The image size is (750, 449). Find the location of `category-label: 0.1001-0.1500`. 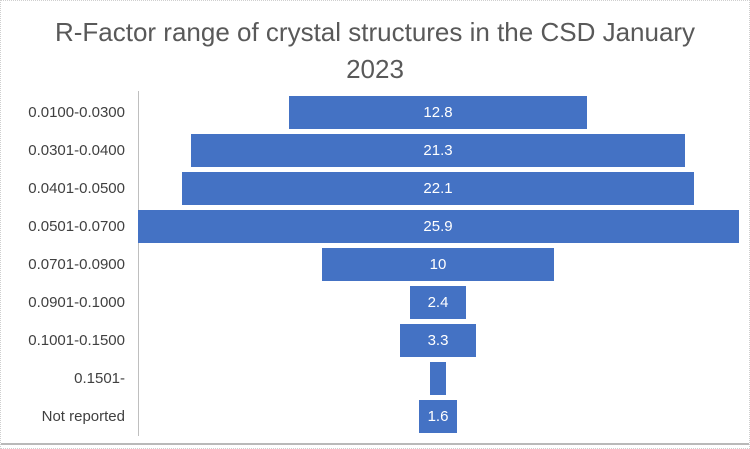

category-label: 0.1001-0.1500 is located at coordinates (76, 340).